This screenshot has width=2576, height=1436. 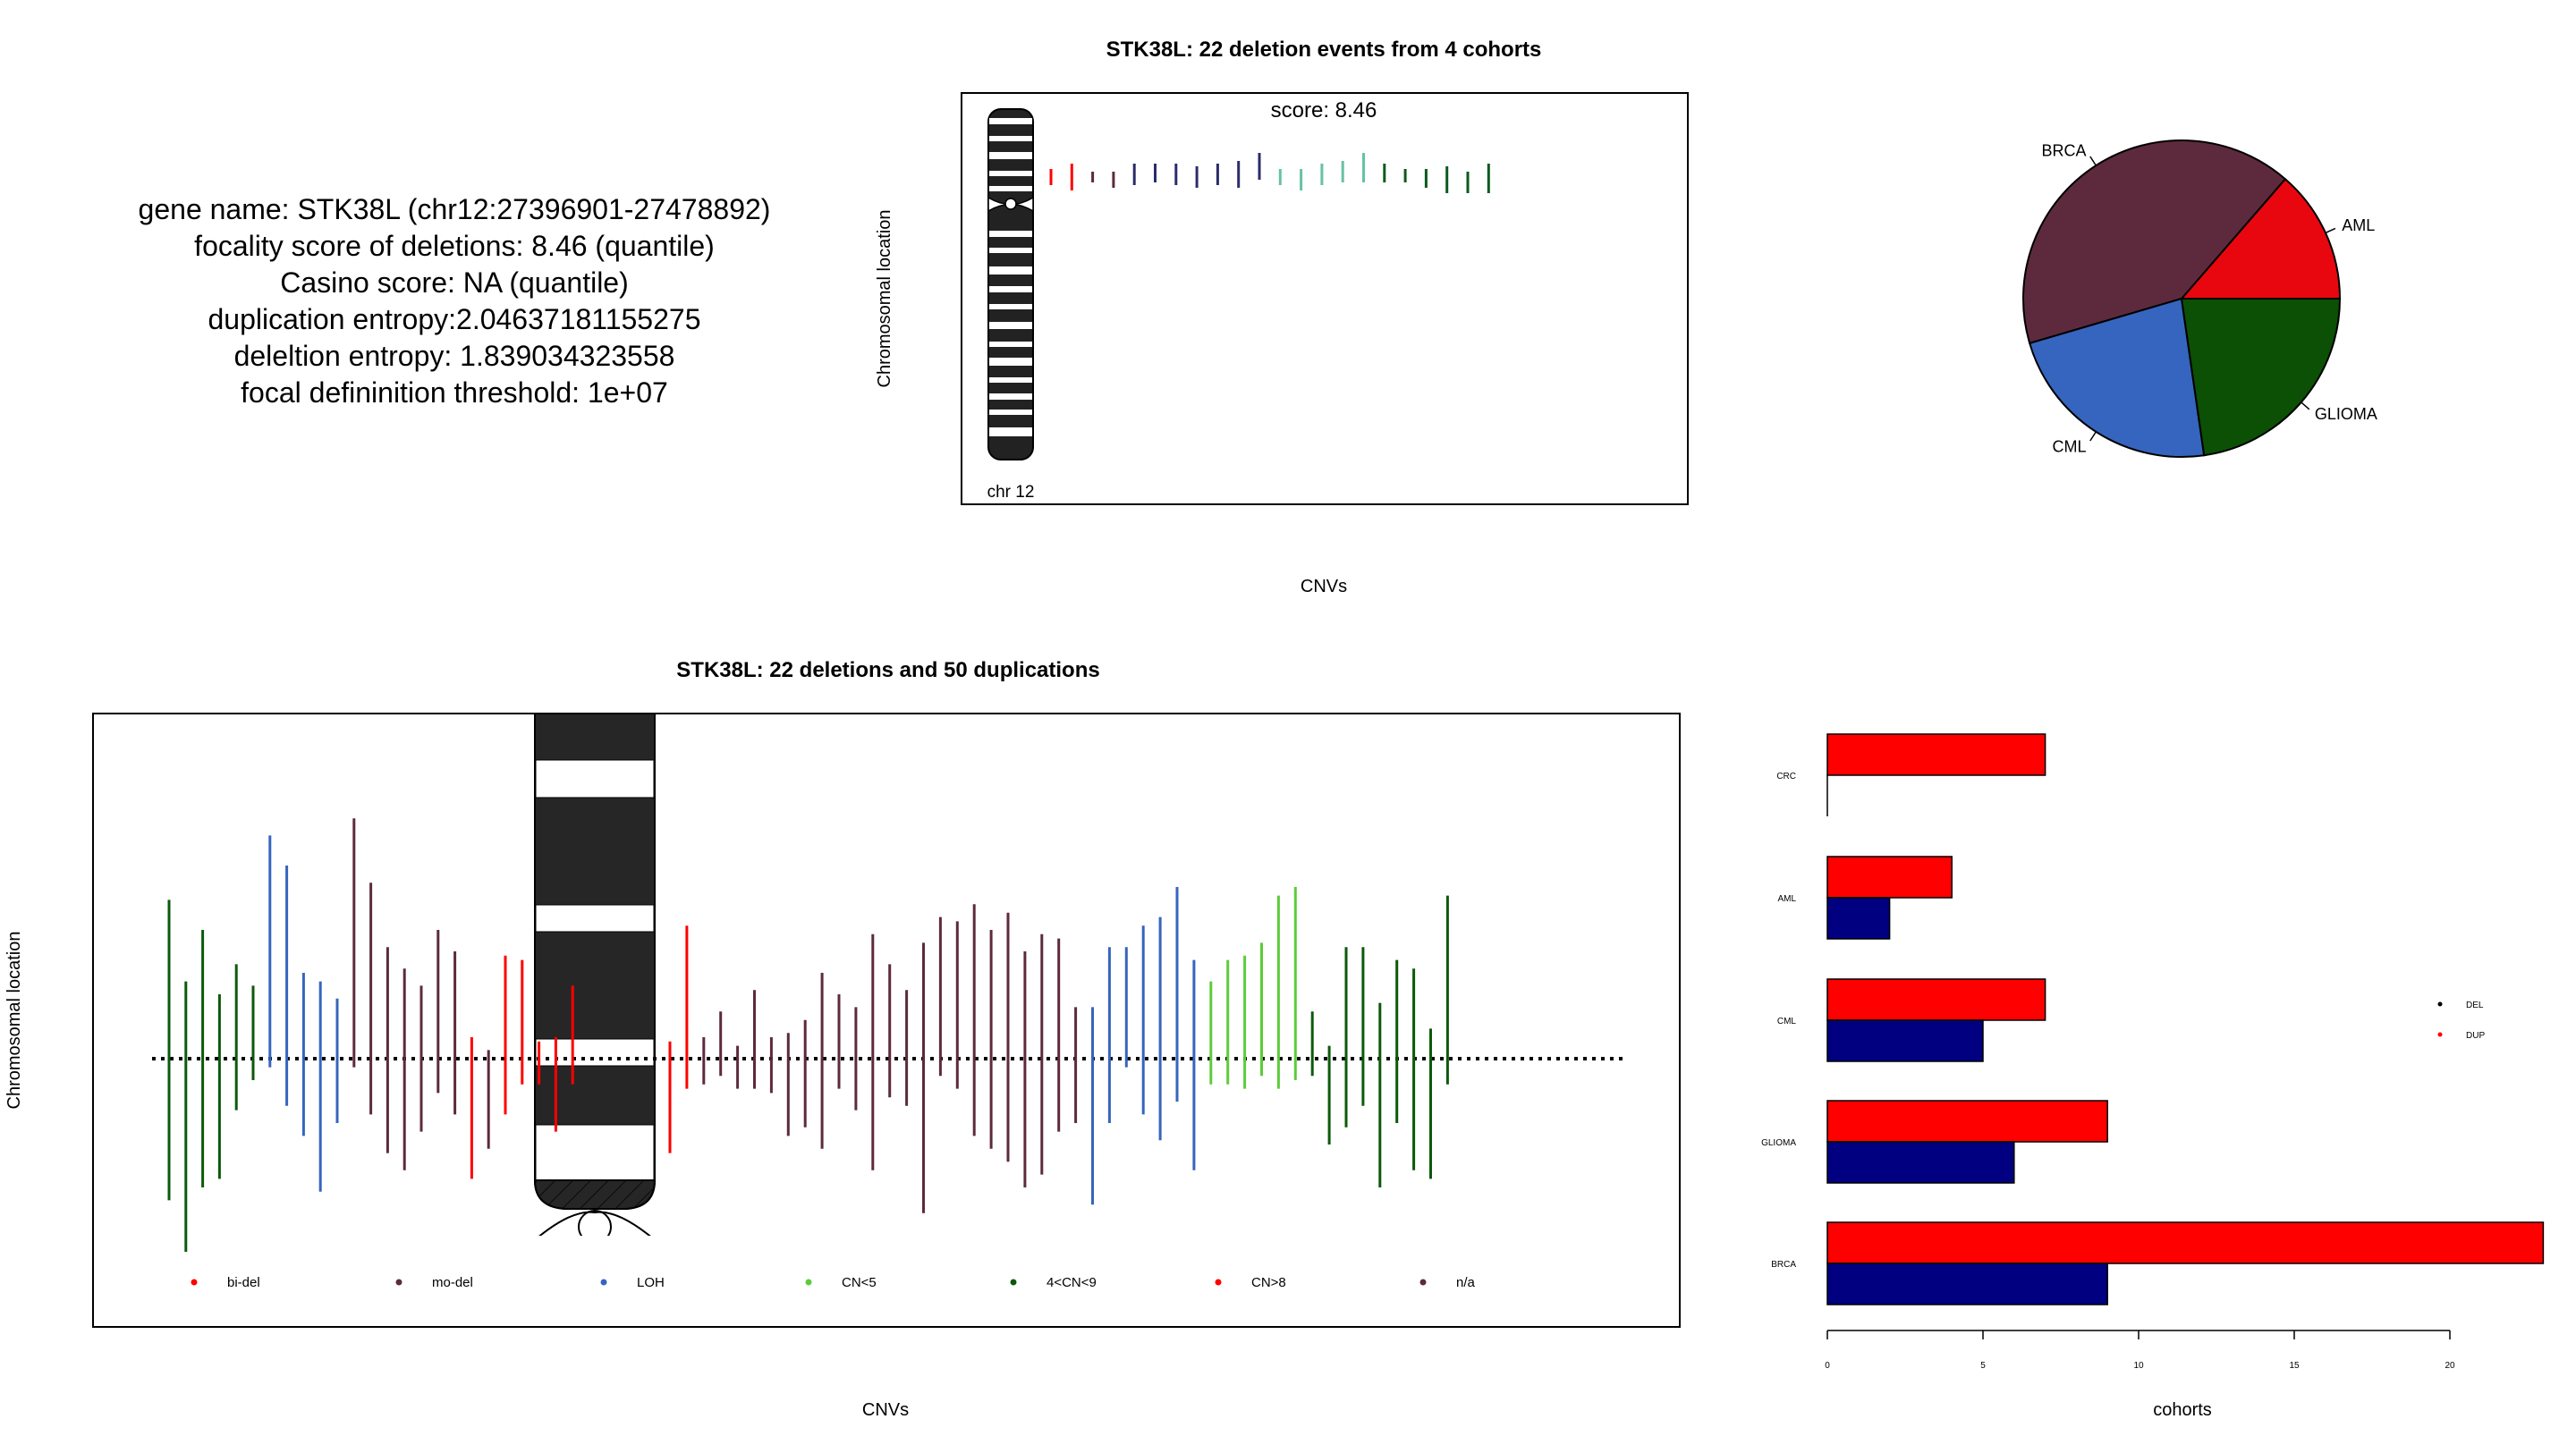 What do you see at coordinates (2063, 150) in the screenshot?
I see `pie-label-brca: BRCA` at bounding box center [2063, 150].